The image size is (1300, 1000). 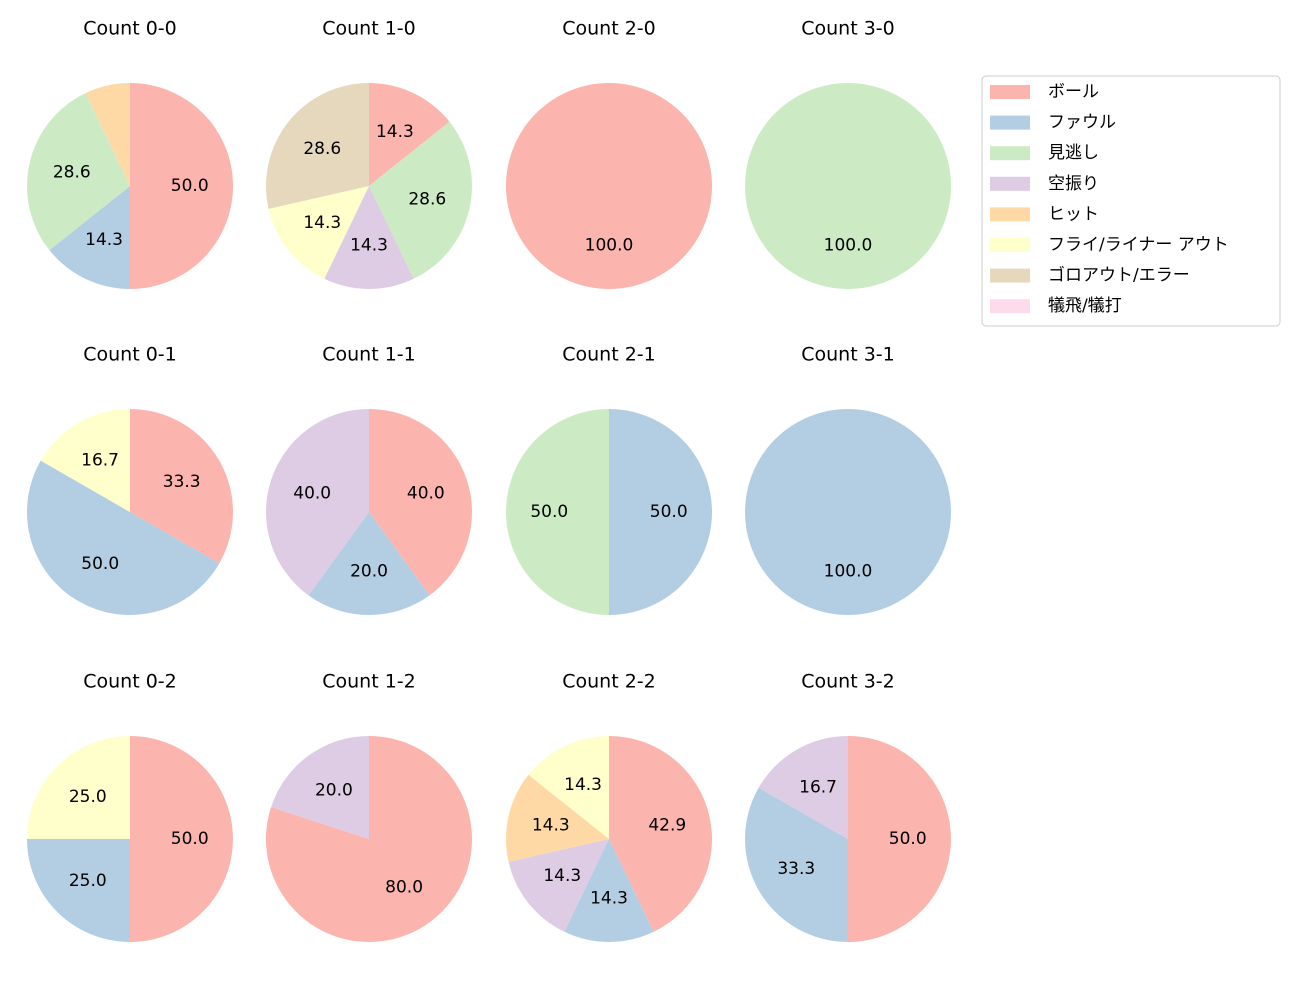 What do you see at coordinates (369, 355) in the screenshot?
I see `pie-title: Count 1-1` at bounding box center [369, 355].